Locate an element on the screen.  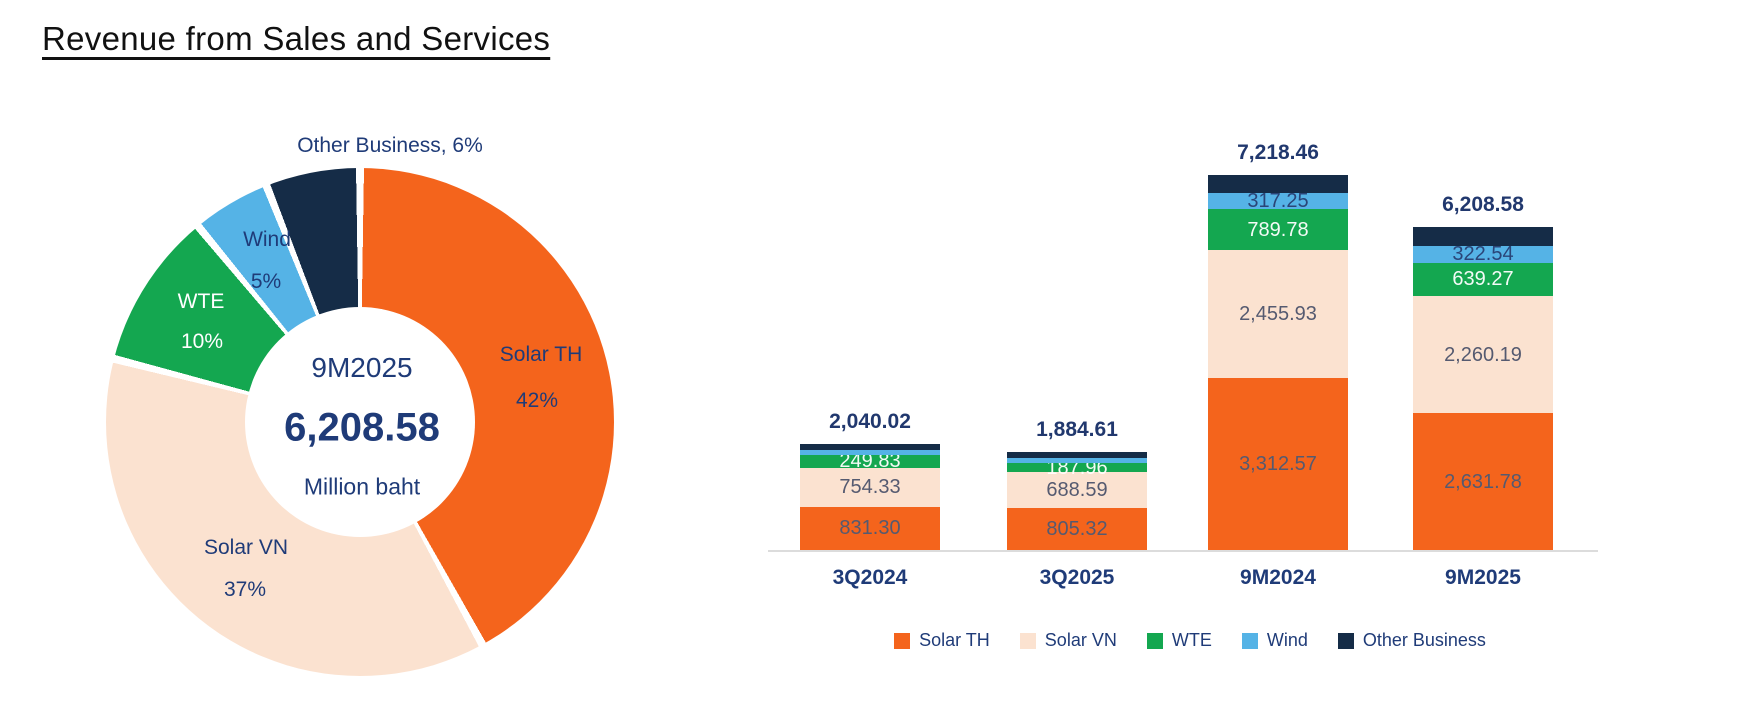
bar-9m2024: 3,312.57 2,455.93 789.78 317.25 is located at coordinates (1278, 362).